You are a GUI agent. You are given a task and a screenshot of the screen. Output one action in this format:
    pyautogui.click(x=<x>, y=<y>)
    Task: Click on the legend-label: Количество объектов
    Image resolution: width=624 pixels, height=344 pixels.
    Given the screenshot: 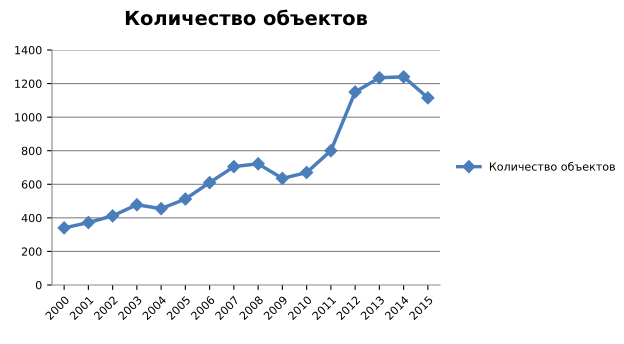 What is the action you would take?
    pyautogui.click(x=552, y=166)
    